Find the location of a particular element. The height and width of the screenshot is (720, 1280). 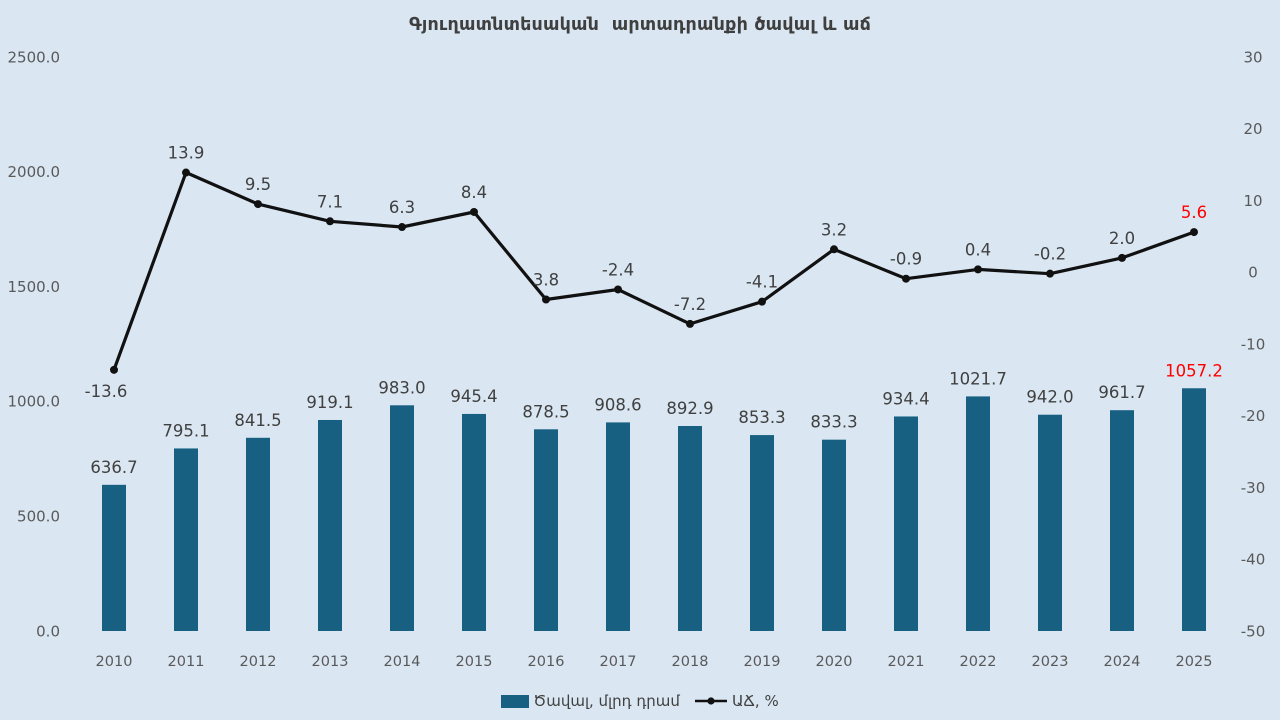

x-axis-label: 2012 is located at coordinates (258, 662).